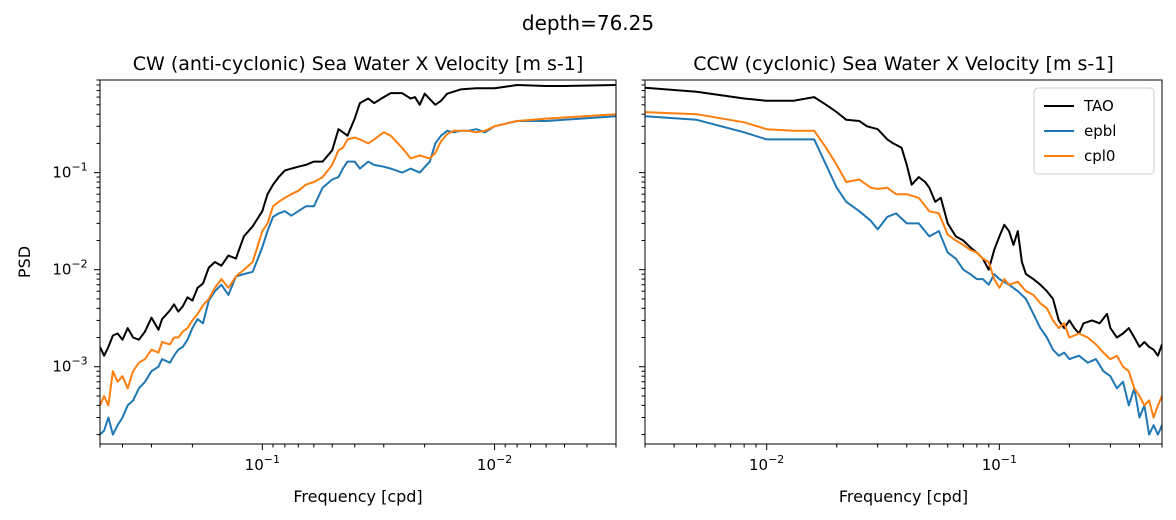  I want to click on right-x-axis-label: Frequency [cpd], so click(903, 496).